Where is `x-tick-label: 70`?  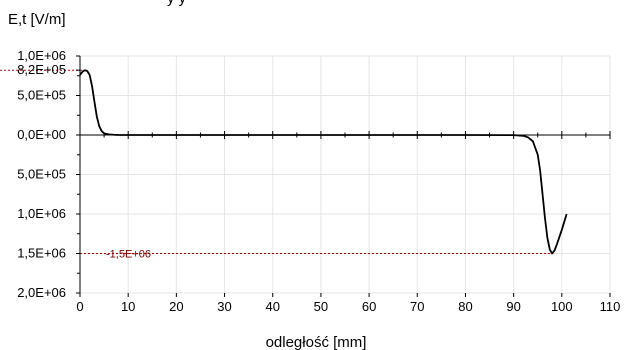
x-tick-label: 70 is located at coordinates (417, 306).